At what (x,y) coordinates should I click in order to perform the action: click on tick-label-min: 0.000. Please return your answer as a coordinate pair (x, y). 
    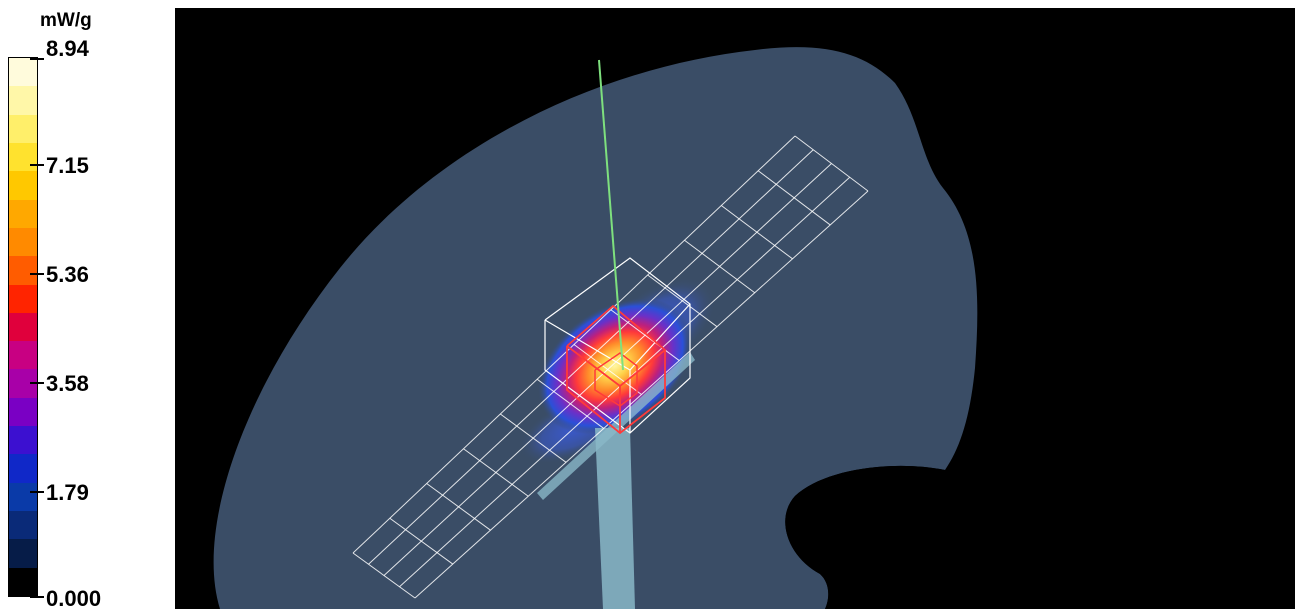
    Looking at the image, I should click on (74, 598).